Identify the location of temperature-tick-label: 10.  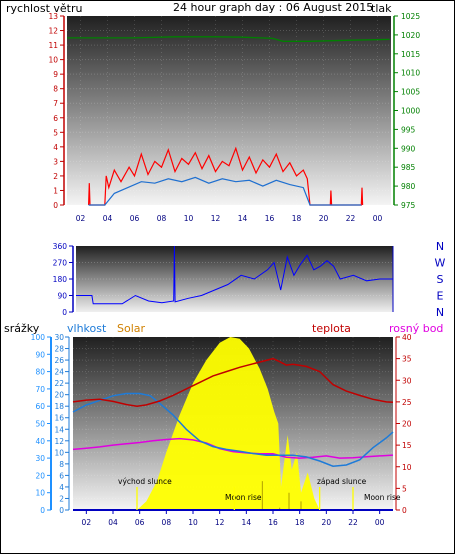
(407, 467).